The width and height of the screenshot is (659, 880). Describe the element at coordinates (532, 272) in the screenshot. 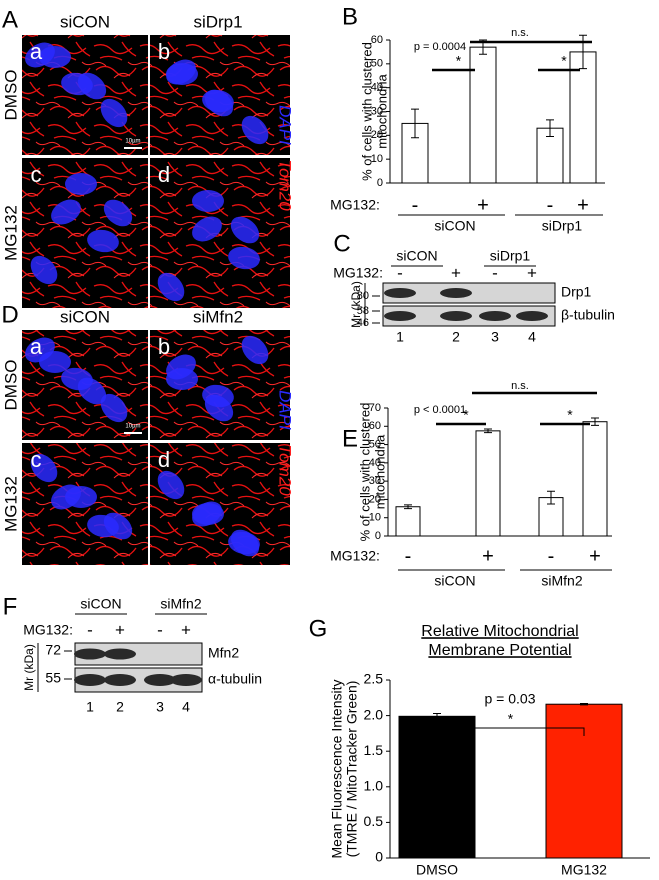

I see `sign: +` at that location.